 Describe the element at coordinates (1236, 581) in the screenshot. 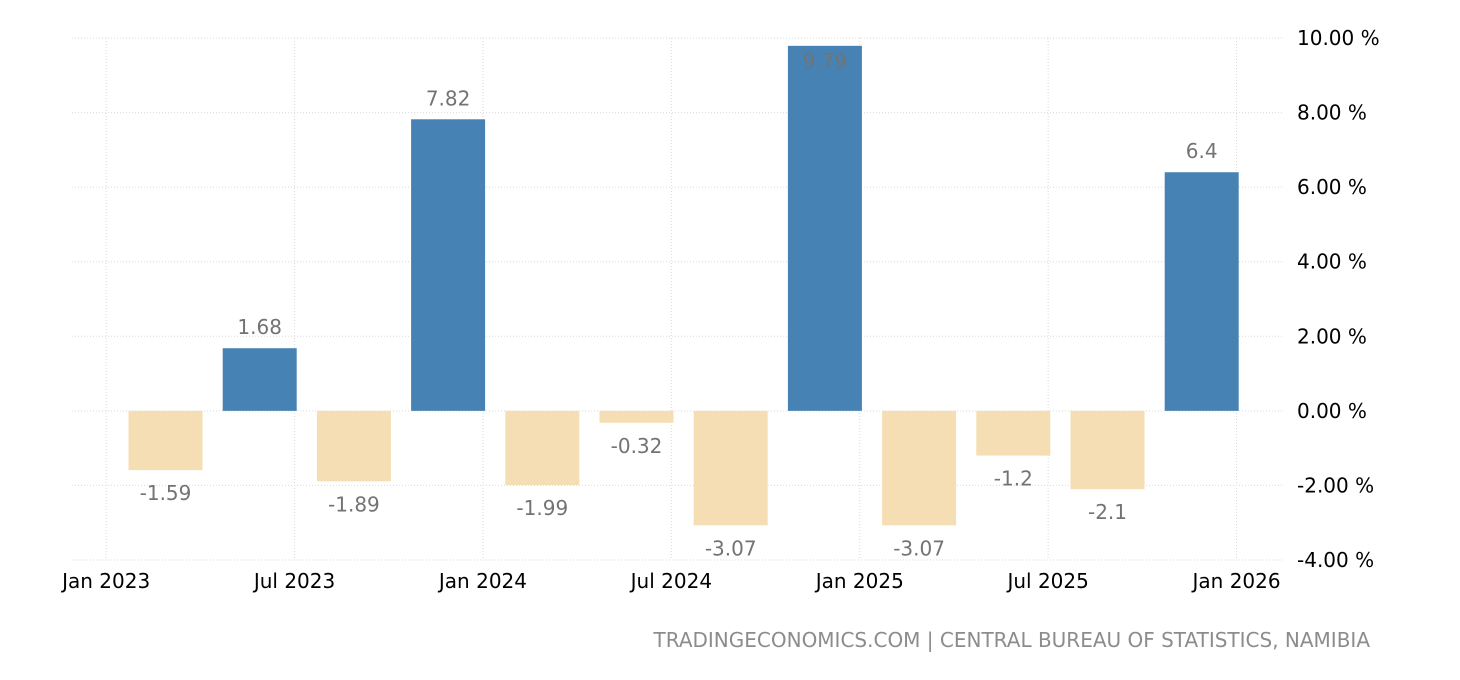

I see `x-tick-label: Jan 2026` at that location.